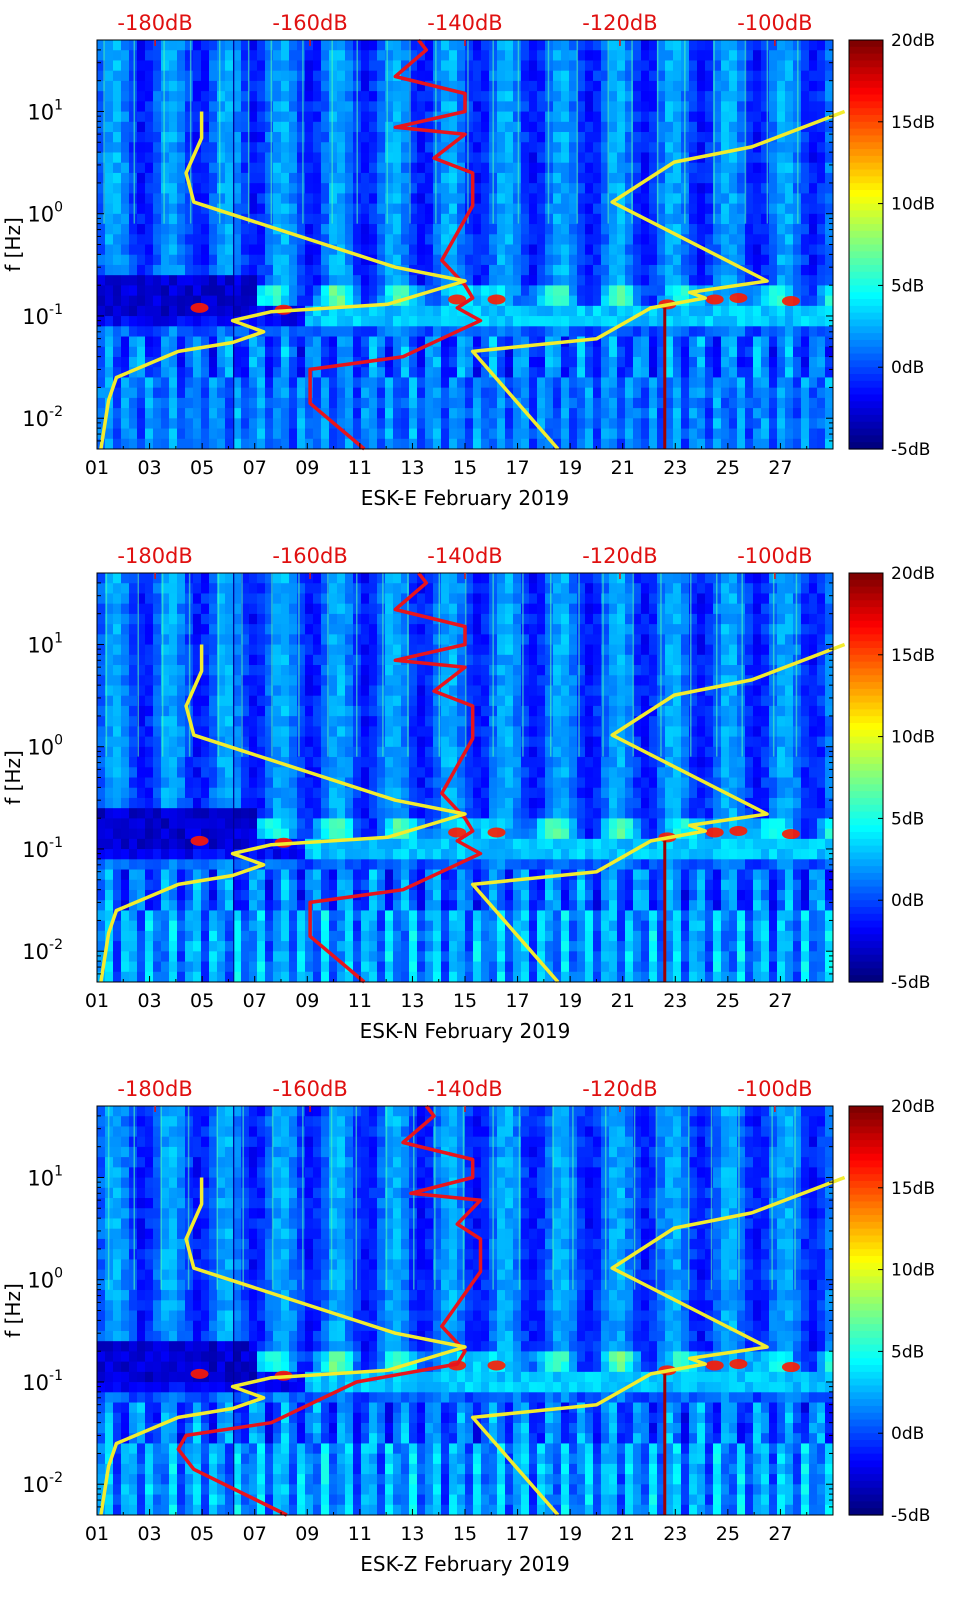 The width and height of the screenshot is (962, 1599). Describe the element at coordinates (465, 498) in the screenshot. I see `x-axis-label: ESK-E February 2019` at that location.